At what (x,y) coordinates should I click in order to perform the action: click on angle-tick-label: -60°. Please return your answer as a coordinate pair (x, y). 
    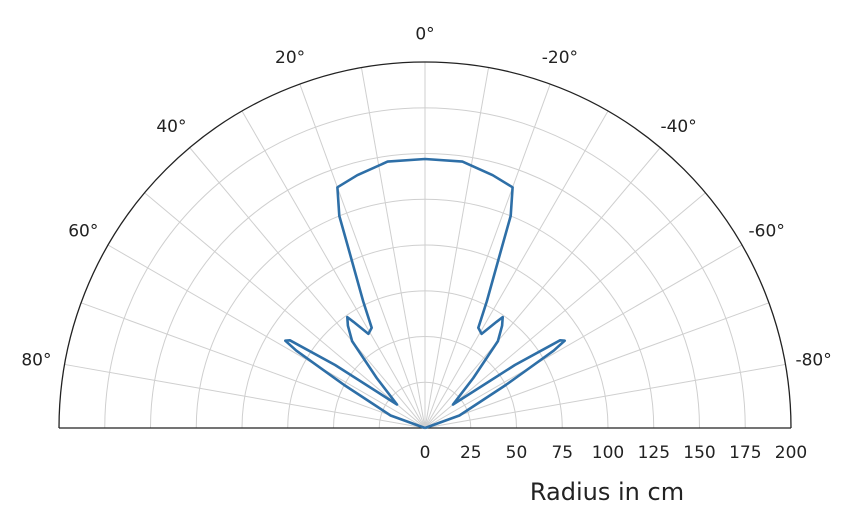
    Looking at the image, I should click on (767, 232).